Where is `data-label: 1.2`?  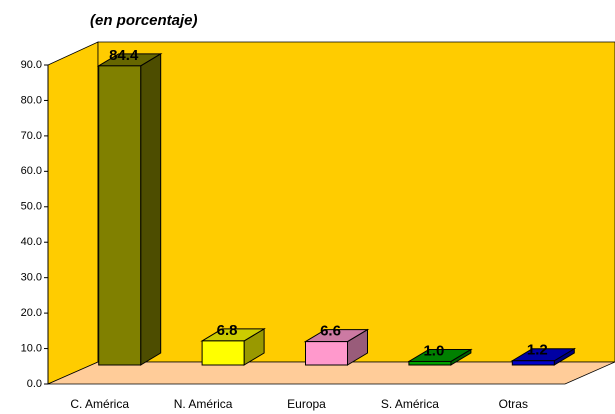 data-label: 1.2 is located at coordinates (537, 350).